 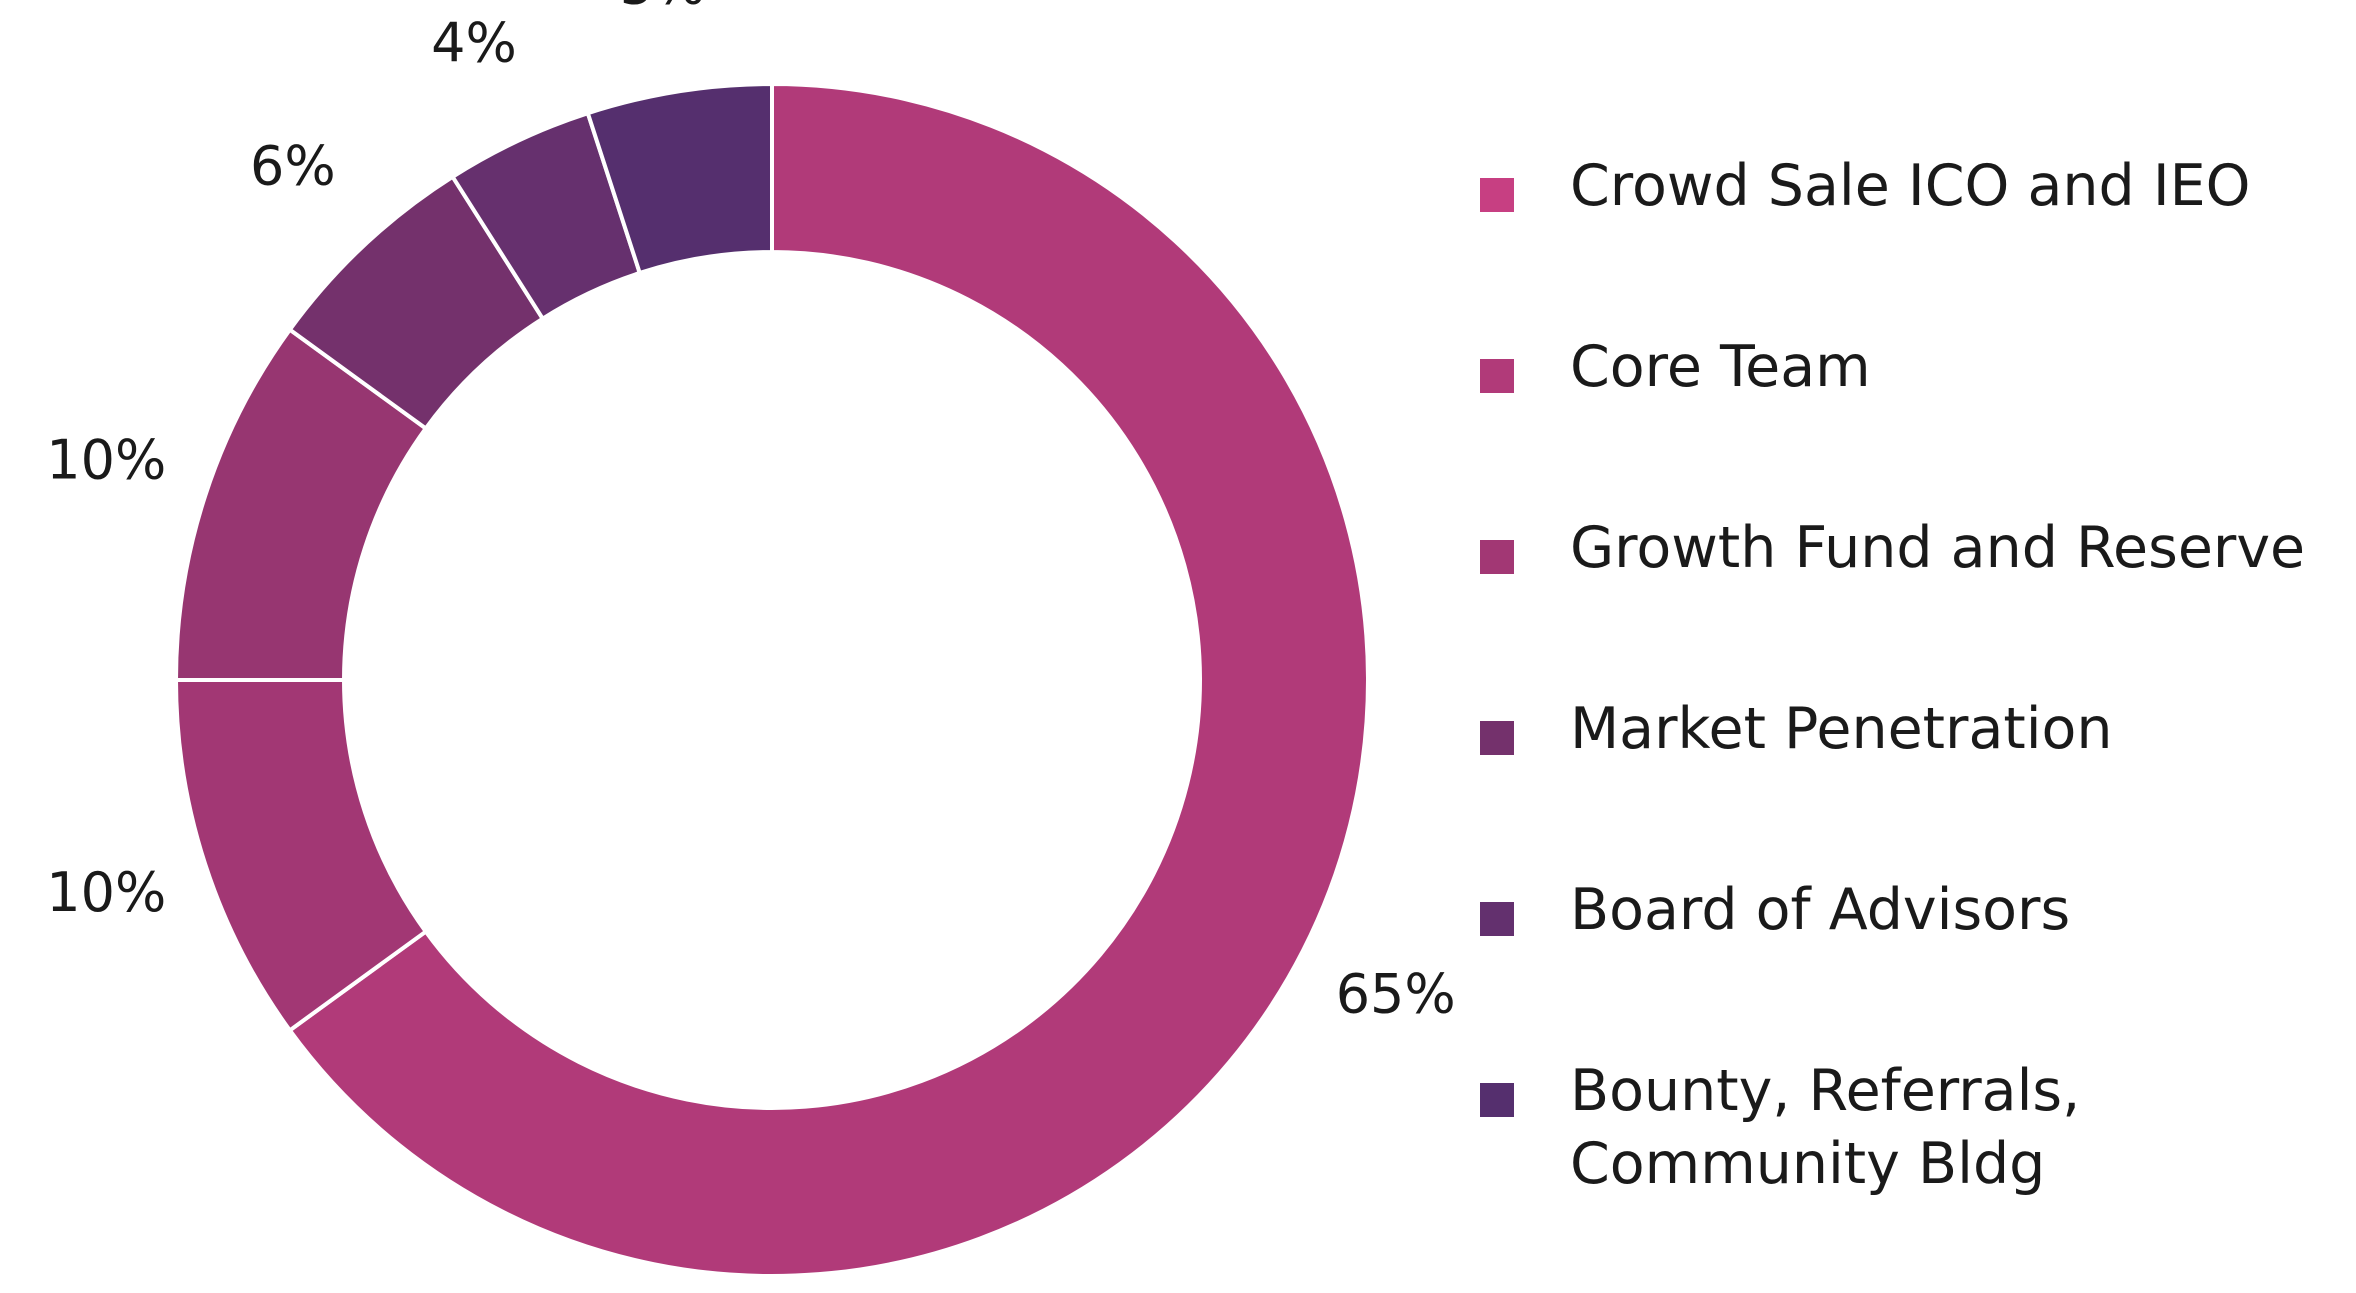 What do you see at coordinates (1825, 1091) in the screenshot?
I see `legend-label-line: Bounty, Referrals,` at bounding box center [1825, 1091].